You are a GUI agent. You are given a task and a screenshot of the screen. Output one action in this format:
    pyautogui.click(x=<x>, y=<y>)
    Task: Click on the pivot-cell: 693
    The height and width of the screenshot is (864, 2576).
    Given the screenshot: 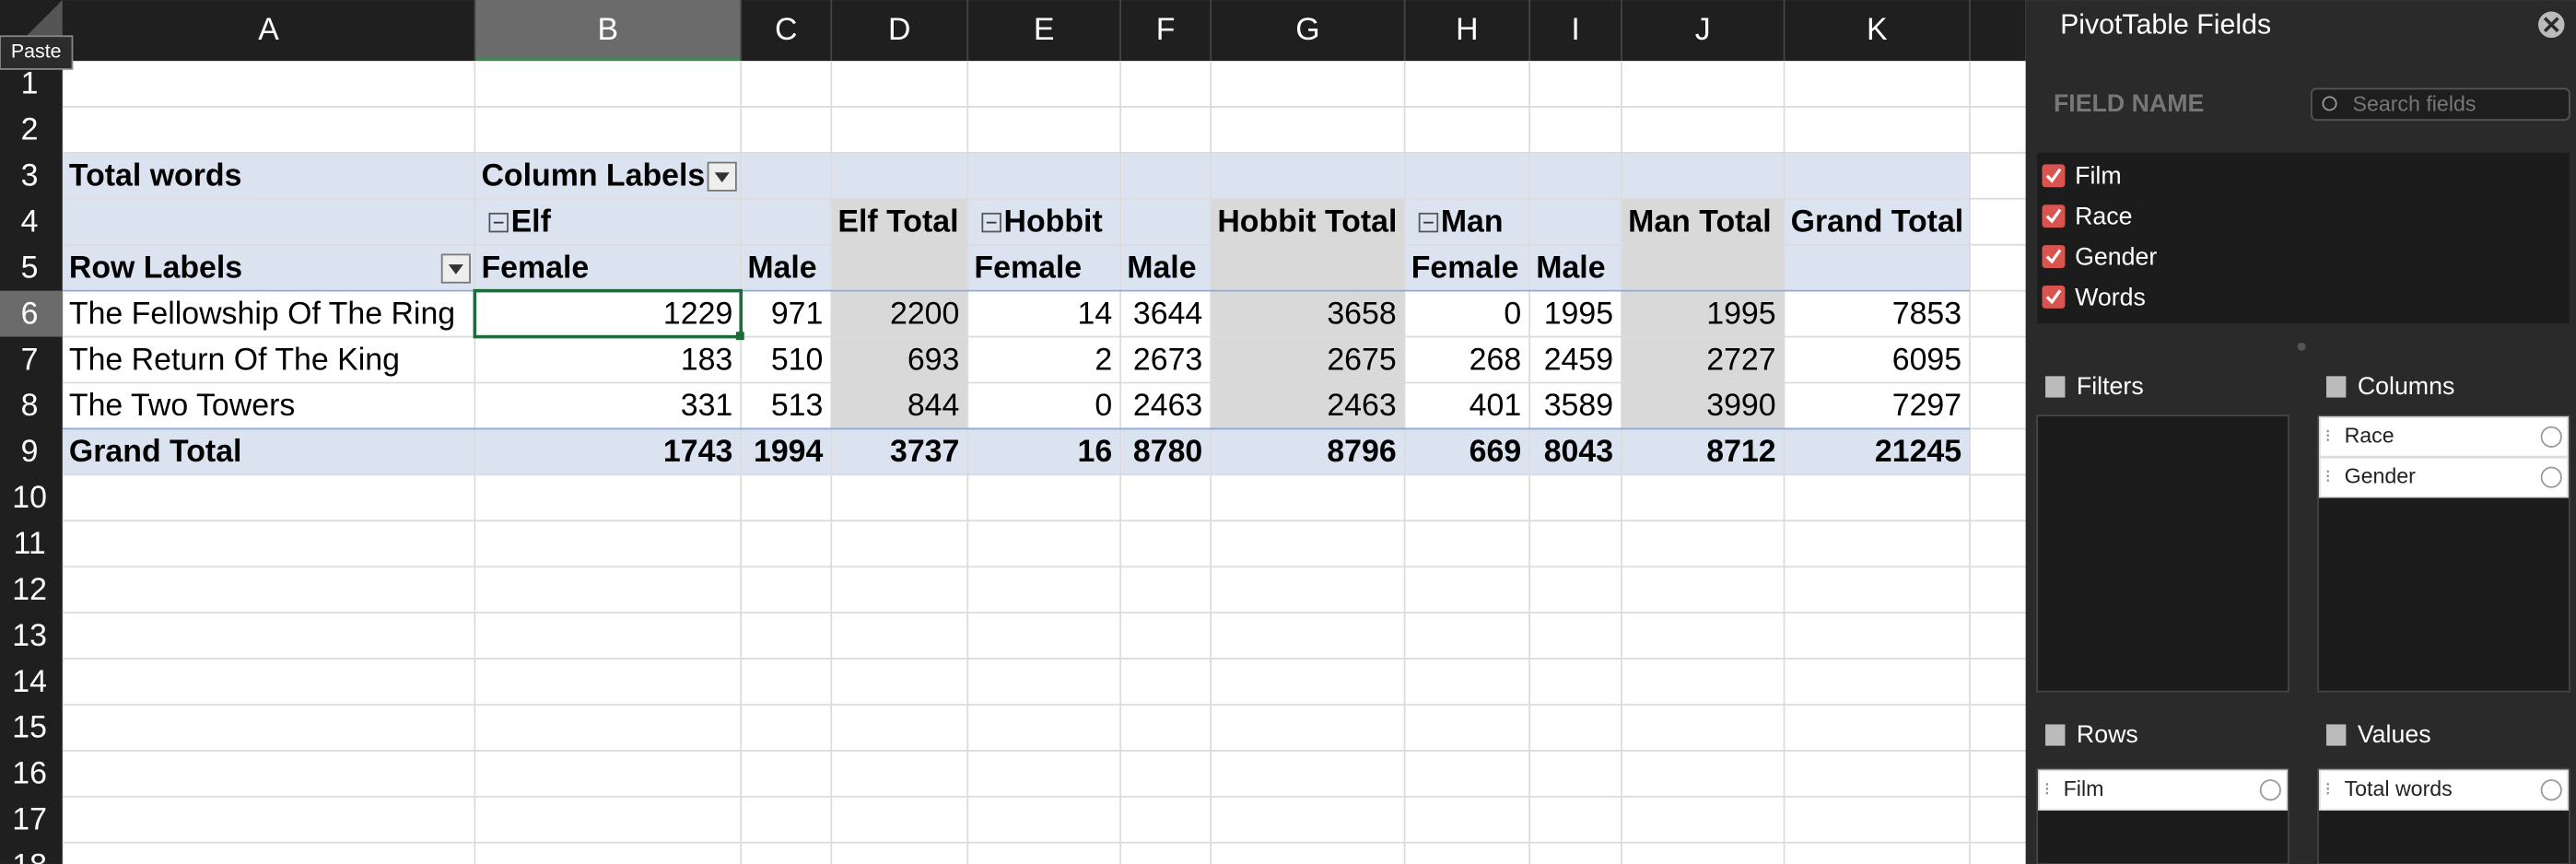 What is the action you would take?
    pyautogui.click(x=933, y=359)
    